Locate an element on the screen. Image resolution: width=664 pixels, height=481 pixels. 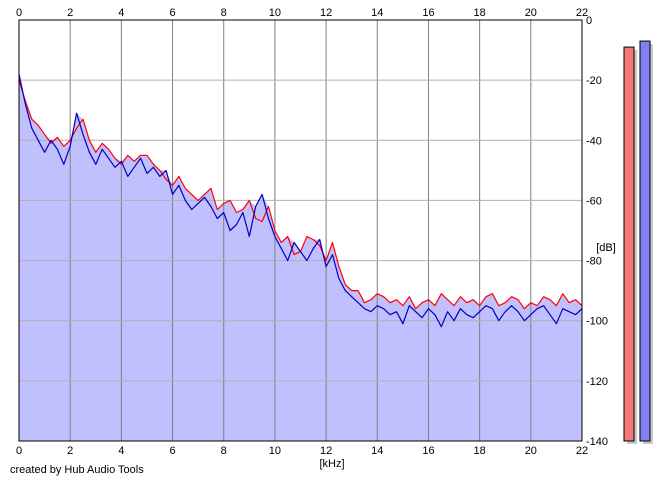
y-tick-0: 0 is located at coordinates (589, 21).